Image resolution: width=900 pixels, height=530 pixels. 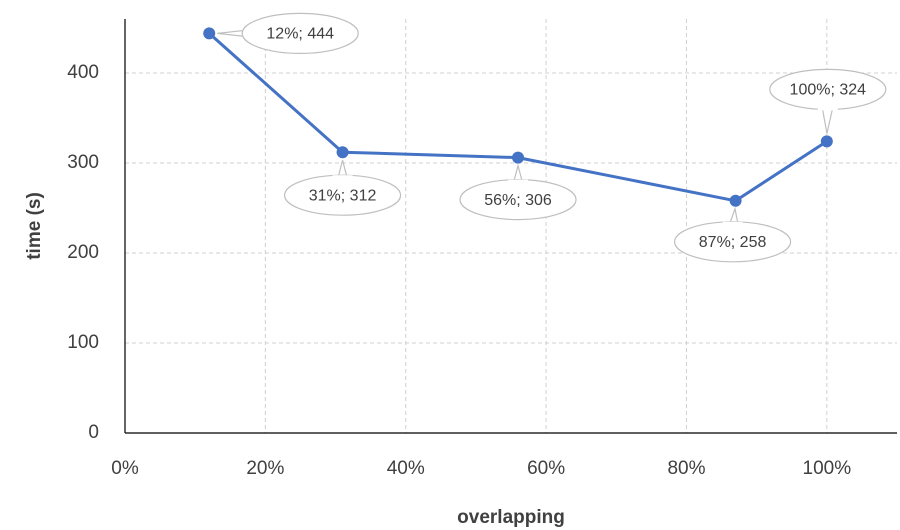 What do you see at coordinates (546, 468) in the screenshot?
I see `x-tick-label: 60%` at bounding box center [546, 468].